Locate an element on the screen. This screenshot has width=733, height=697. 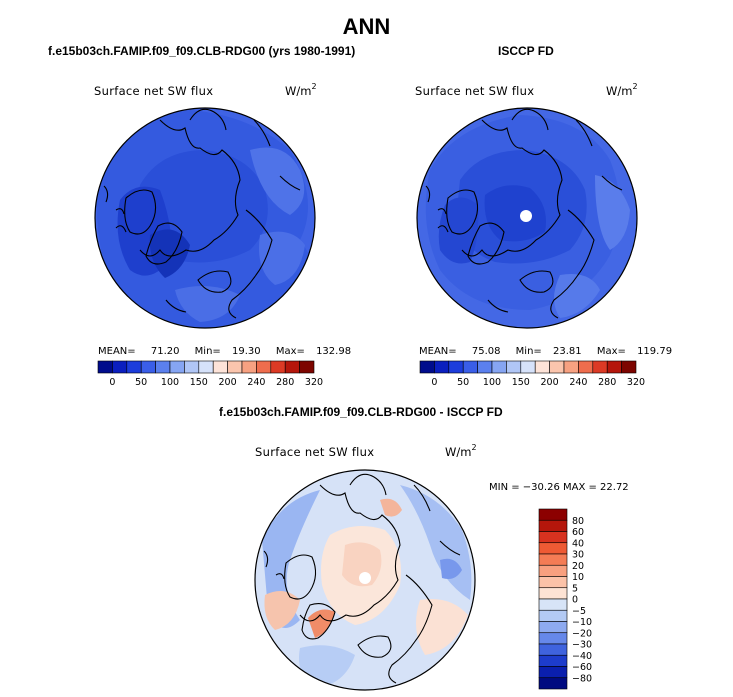
panel2-max-label: Max= is located at coordinates (611, 351).